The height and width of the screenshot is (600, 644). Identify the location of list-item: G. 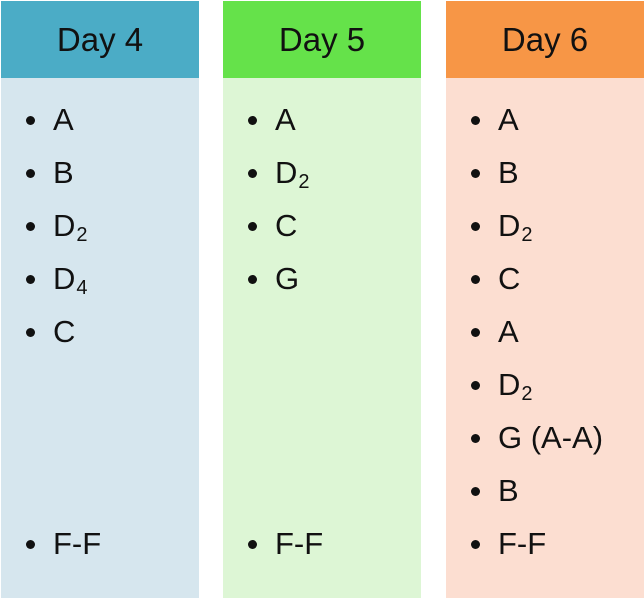
(261, 279).